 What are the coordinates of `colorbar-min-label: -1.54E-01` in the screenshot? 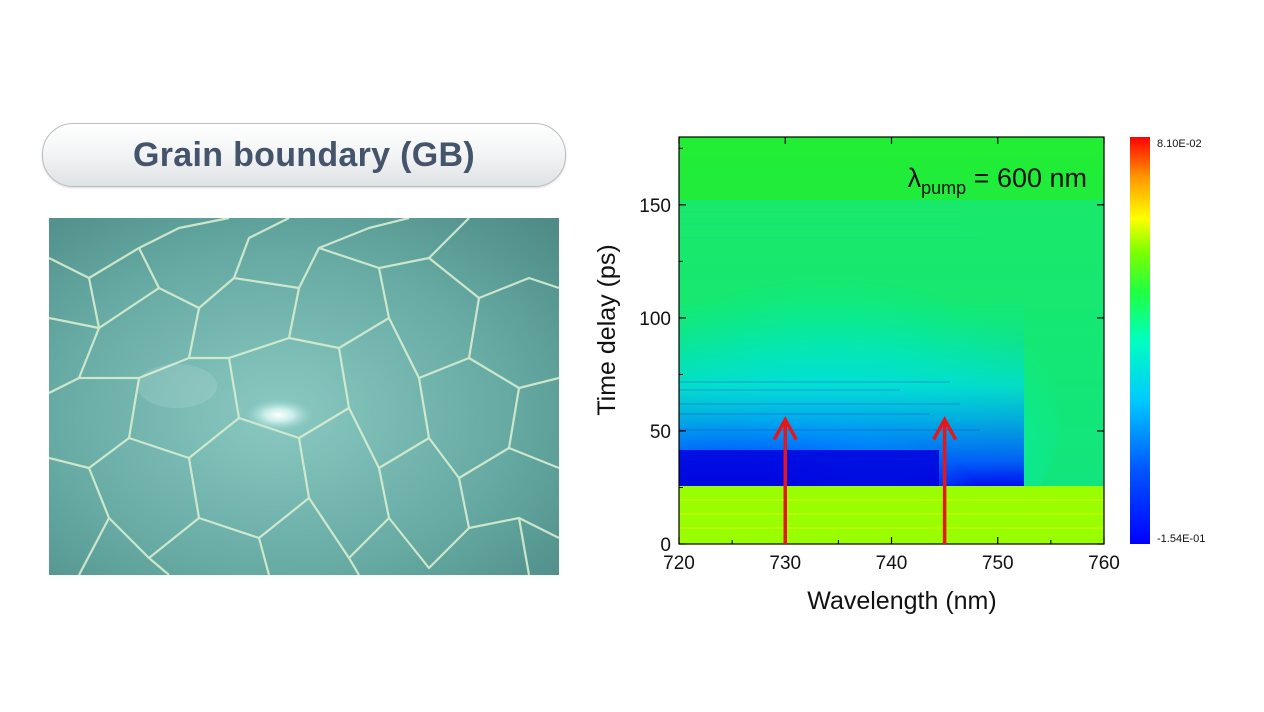 It's located at (1181, 539).